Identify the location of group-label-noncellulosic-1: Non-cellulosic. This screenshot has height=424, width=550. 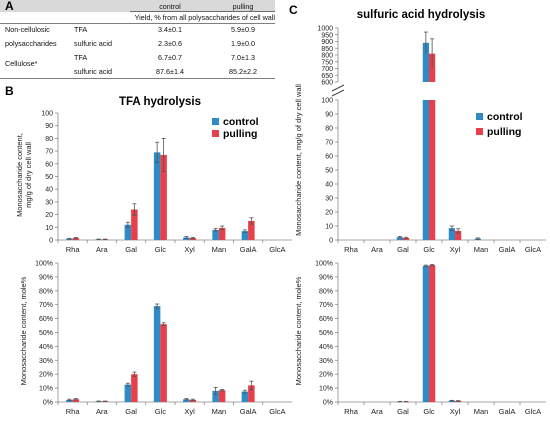
(27, 29).